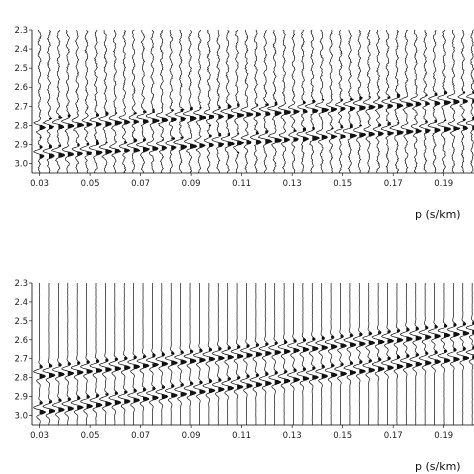 The image size is (474, 474). I want to click on x-tick-label: 0.17, so click(393, 184).